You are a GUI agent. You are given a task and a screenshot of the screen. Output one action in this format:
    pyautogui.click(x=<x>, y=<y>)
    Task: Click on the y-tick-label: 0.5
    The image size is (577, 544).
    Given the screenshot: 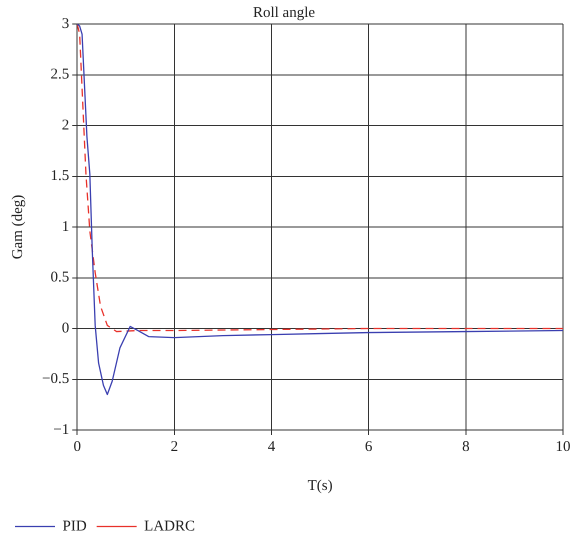 What is the action you would take?
    pyautogui.click(x=60, y=278)
    